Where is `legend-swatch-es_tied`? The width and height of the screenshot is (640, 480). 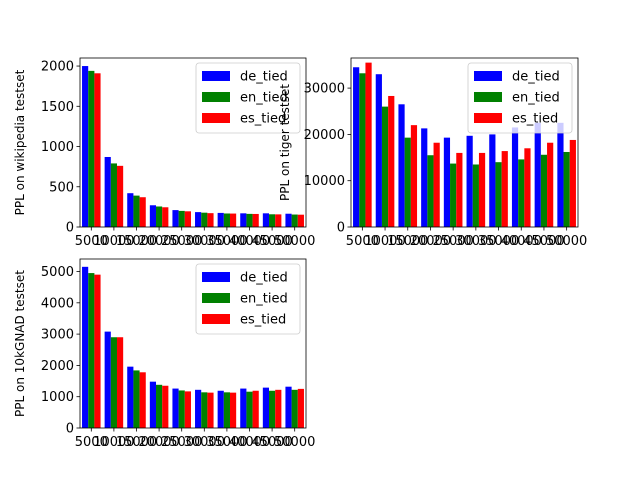
legend-swatch-es_tied is located at coordinates (216, 319).